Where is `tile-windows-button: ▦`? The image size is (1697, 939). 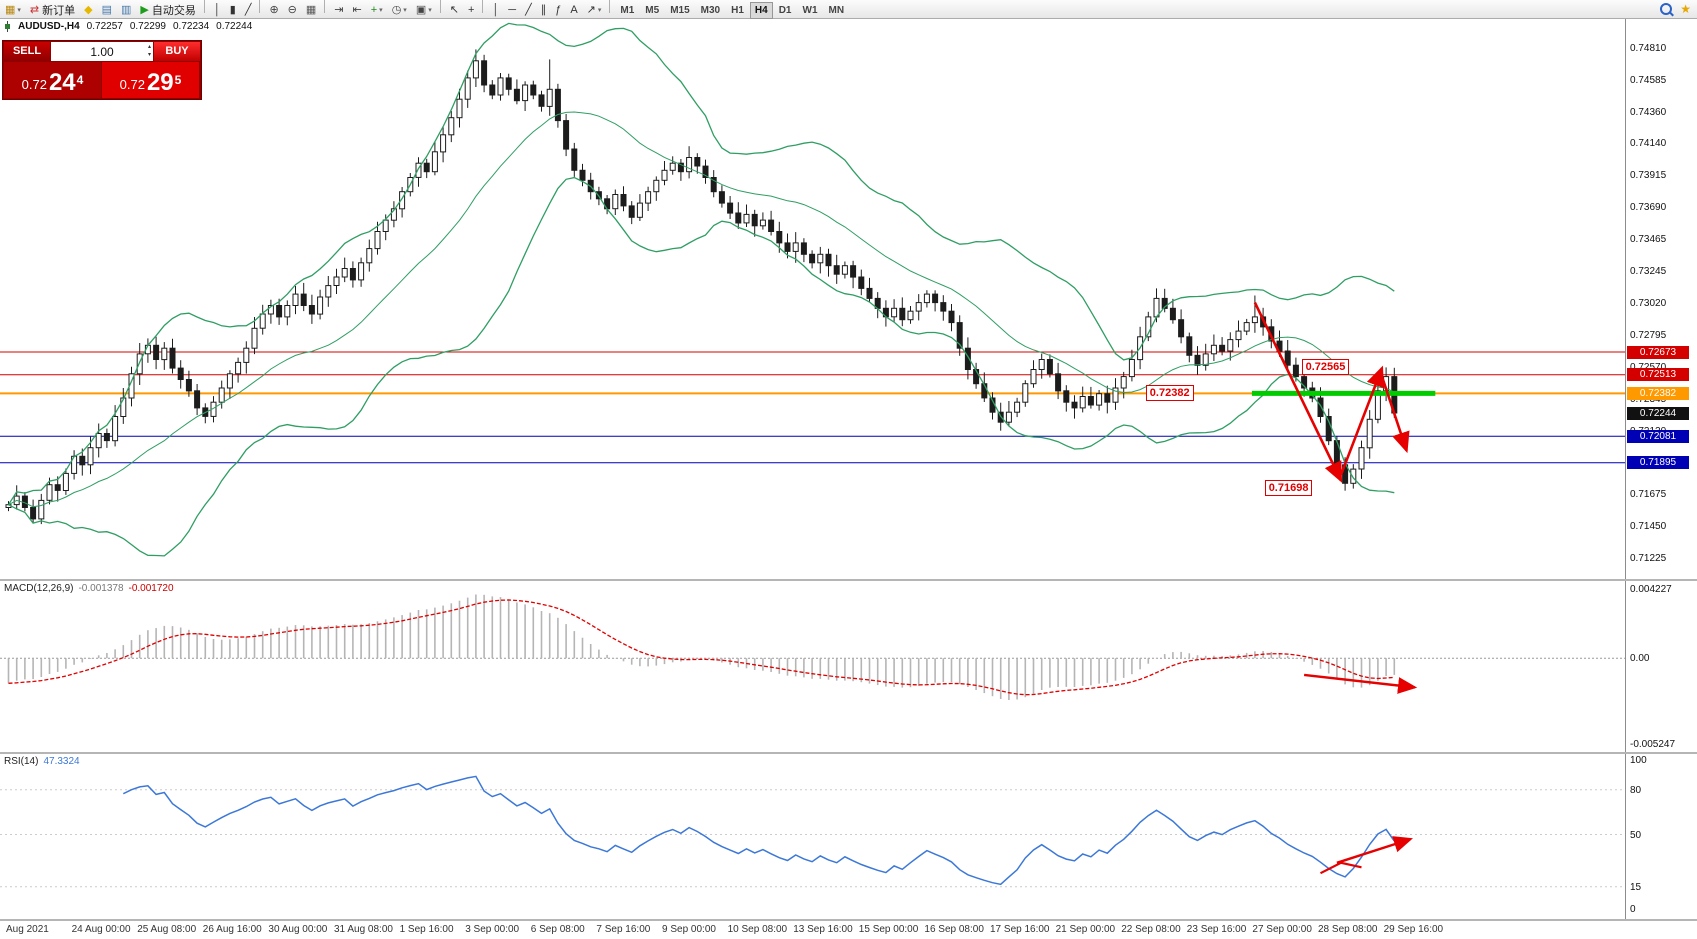
tile-windows-button: ▦ is located at coordinates (311, 10).